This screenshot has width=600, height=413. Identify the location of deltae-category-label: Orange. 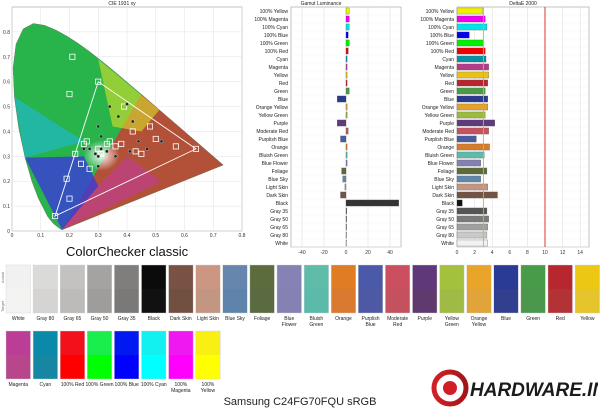
(445, 148).